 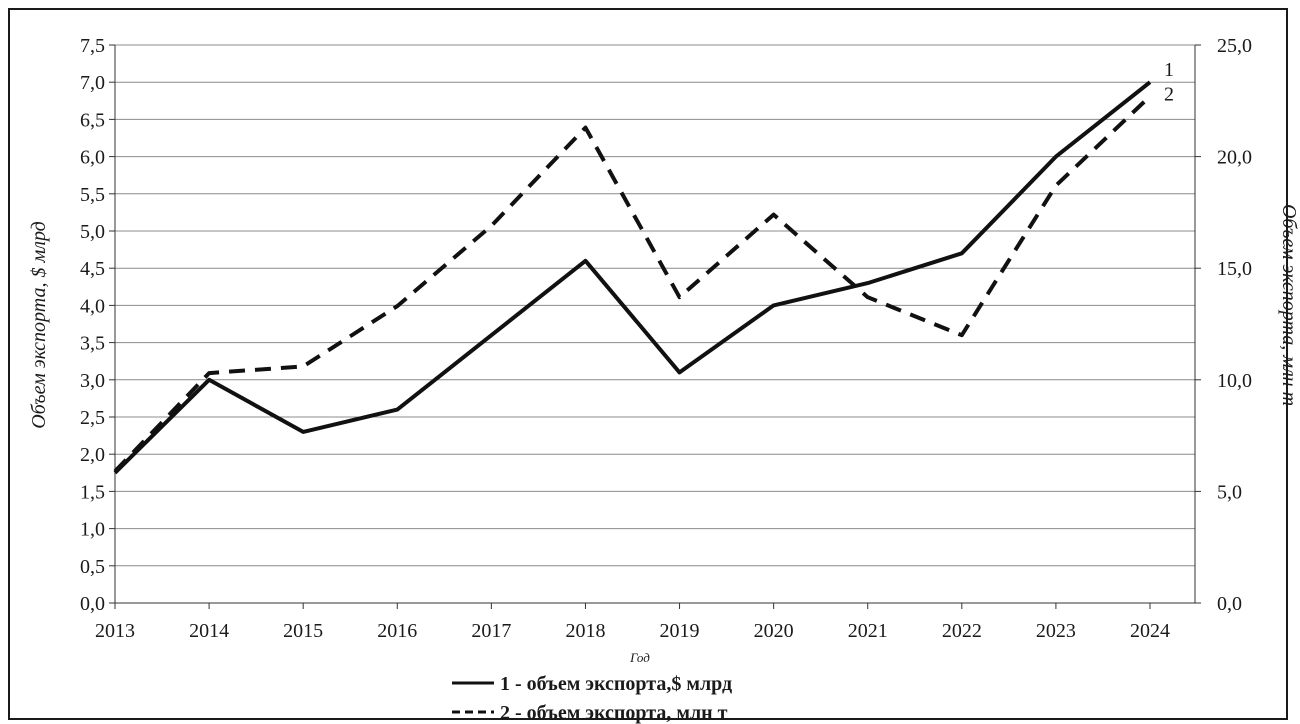 What do you see at coordinates (1169, 82) in the screenshot?
I see `series-end-labels: 12` at bounding box center [1169, 82].